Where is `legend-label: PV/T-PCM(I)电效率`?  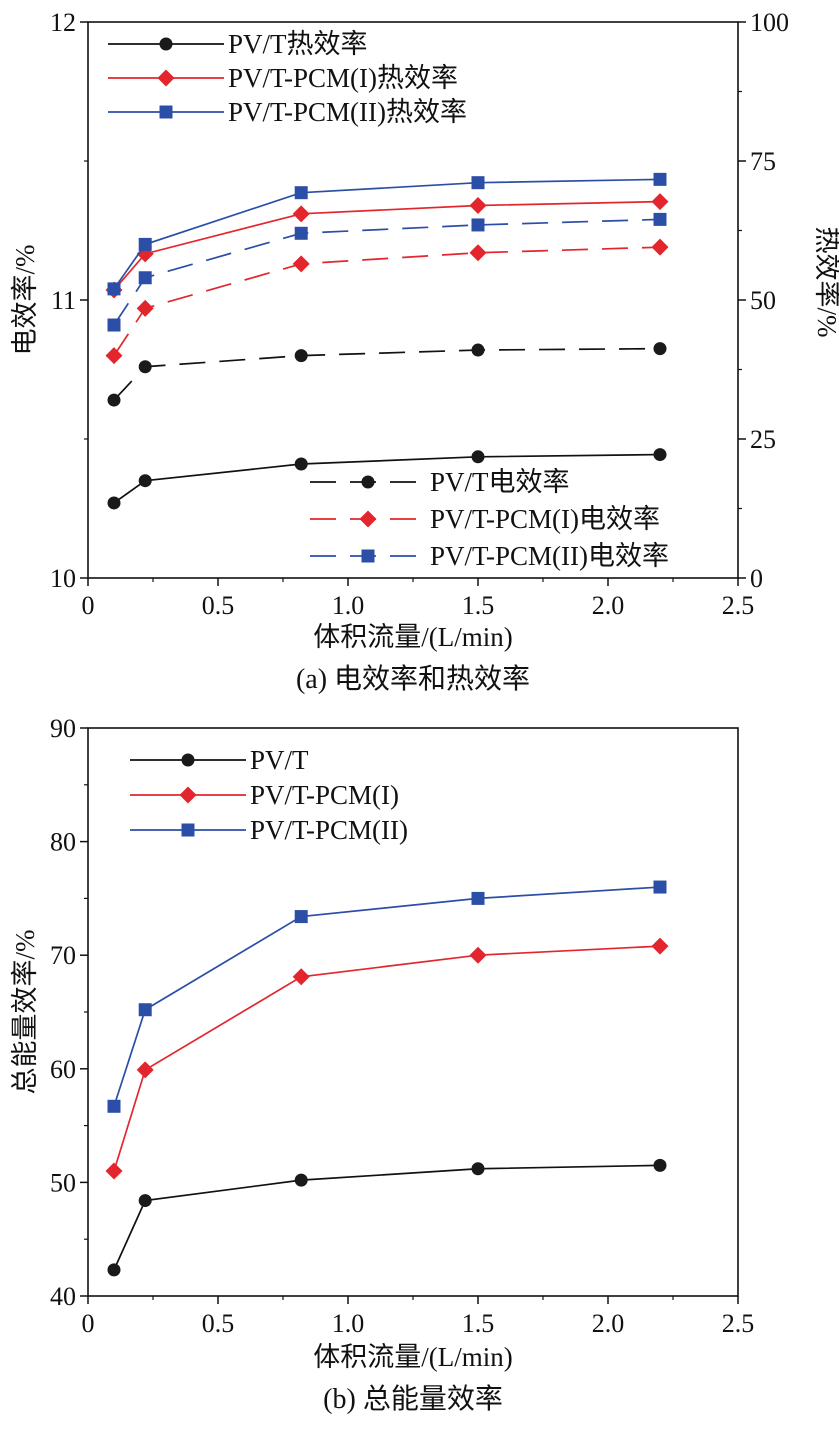
legend-label: PV/T-PCM(I)电效率 is located at coordinates (545, 519).